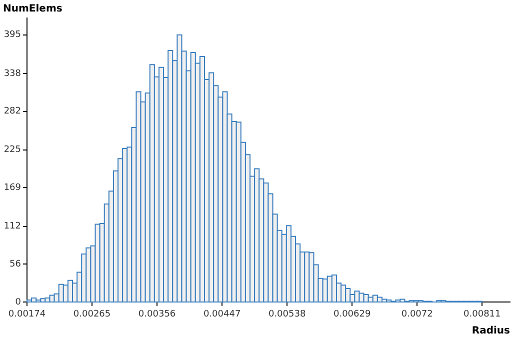 The width and height of the screenshot is (514, 341). I want to click on x-tick-label: 0.00811, so click(482, 315).